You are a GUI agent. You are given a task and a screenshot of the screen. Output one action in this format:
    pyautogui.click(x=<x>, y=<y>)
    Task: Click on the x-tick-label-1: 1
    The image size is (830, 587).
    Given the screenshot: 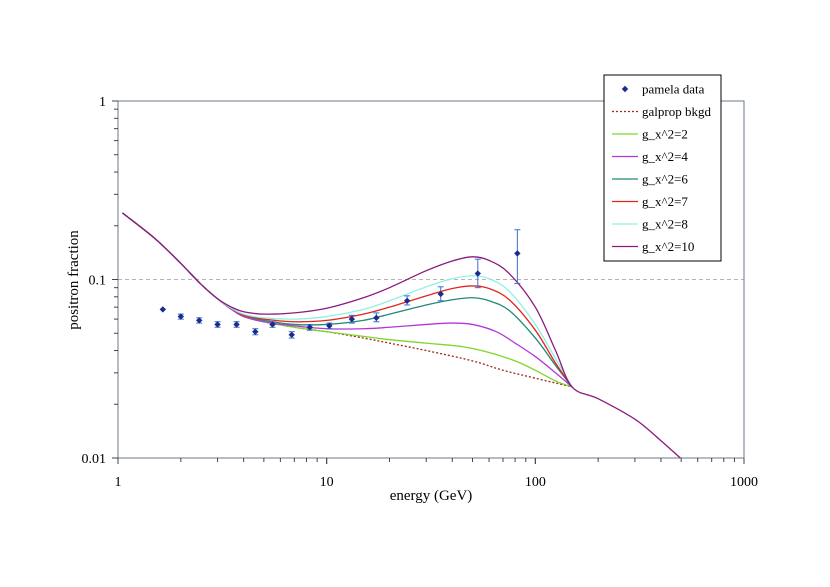 What is the action you would take?
    pyautogui.click(x=118, y=482)
    